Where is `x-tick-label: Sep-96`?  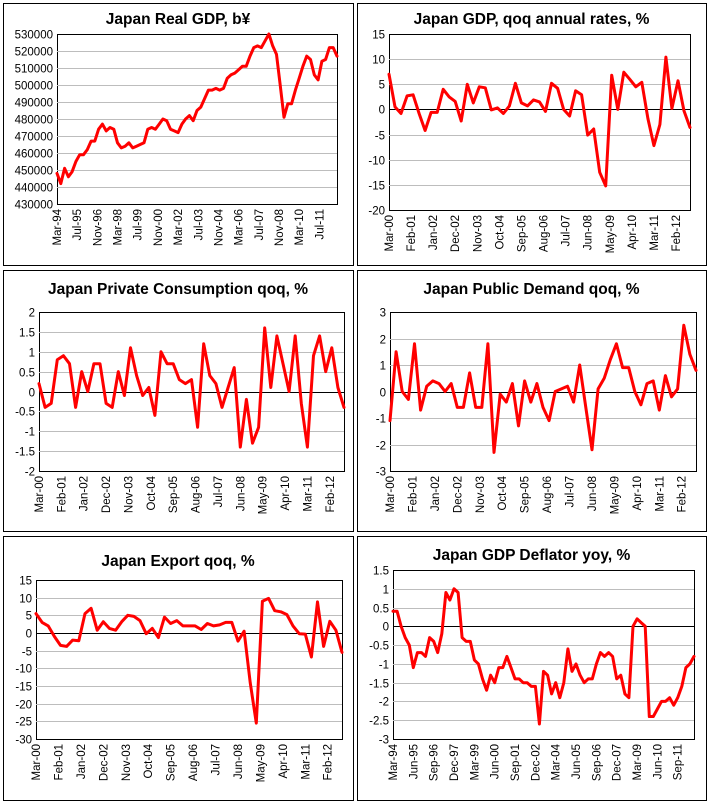
x-tick-label: Sep-96 is located at coordinates (435, 762).